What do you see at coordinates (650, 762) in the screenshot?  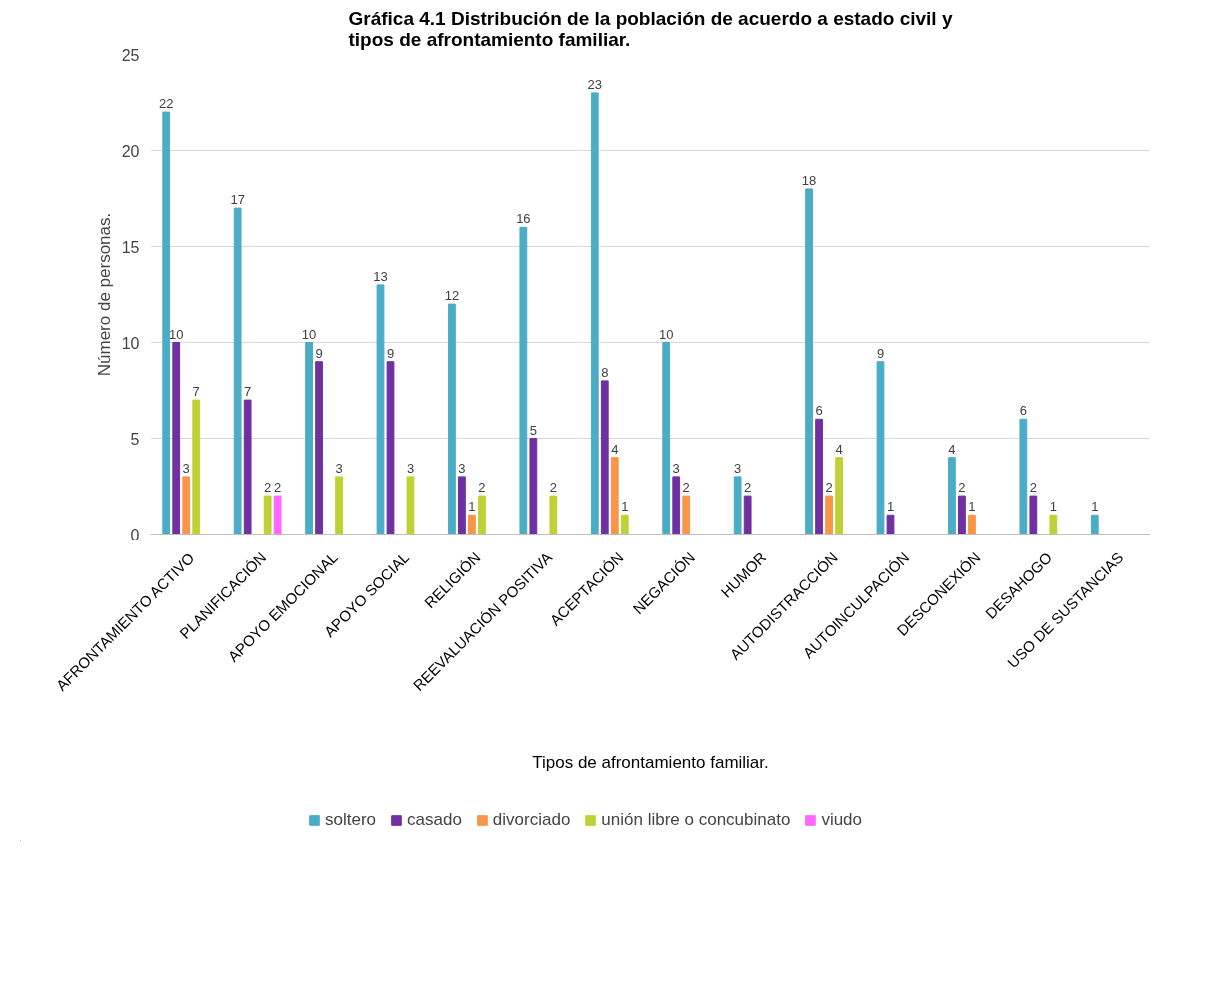 I see `x-axis-title: Tipos de afrontamiento familiar.` at bounding box center [650, 762].